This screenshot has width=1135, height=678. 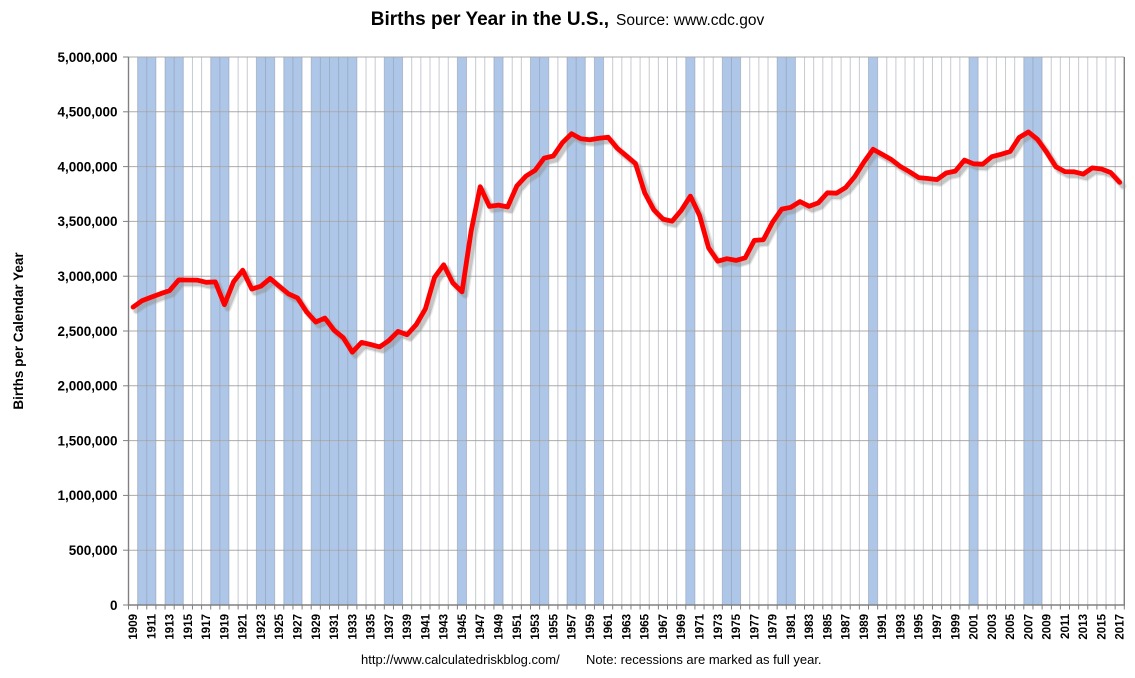 What do you see at coordinates (87, 166) in the screenshot?
I see `y-tick-label: 4,000,000` at bounding box center [87, 166].